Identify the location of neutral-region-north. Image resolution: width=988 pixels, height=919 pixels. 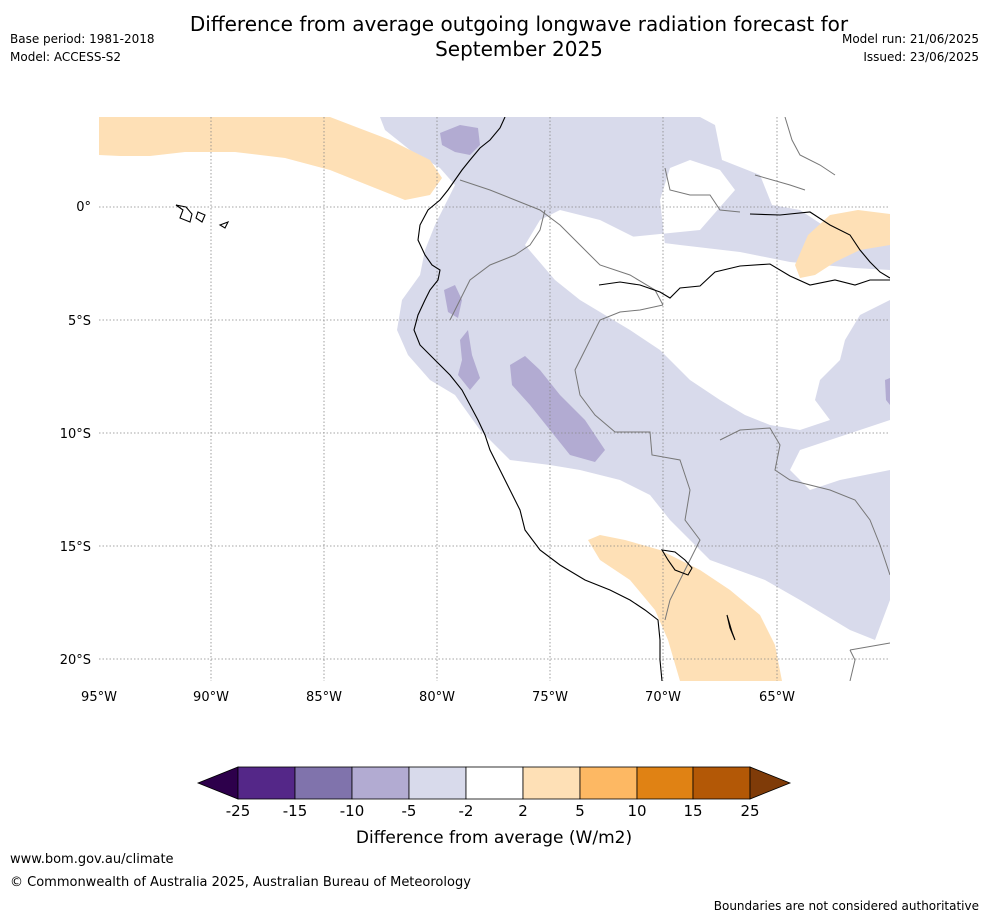
(667, 202).